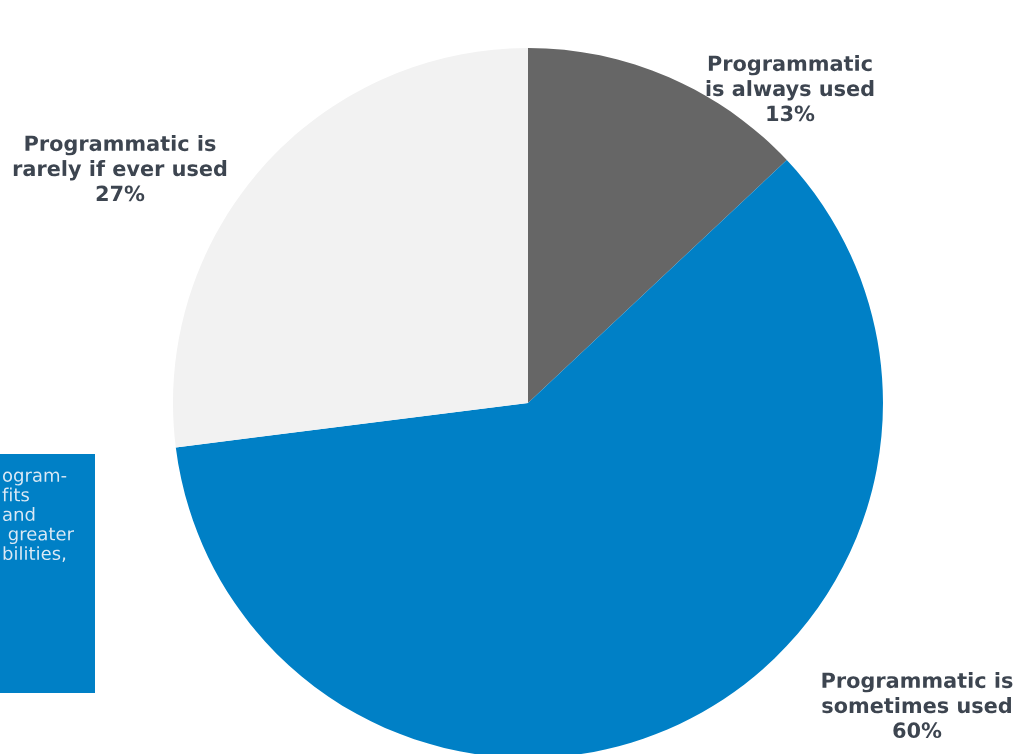 The image size is (1015, 754). What do you see at coordinates (917, 730) in the screenshot?
I see `data-label: 60%` at bounding box center [917, 730].